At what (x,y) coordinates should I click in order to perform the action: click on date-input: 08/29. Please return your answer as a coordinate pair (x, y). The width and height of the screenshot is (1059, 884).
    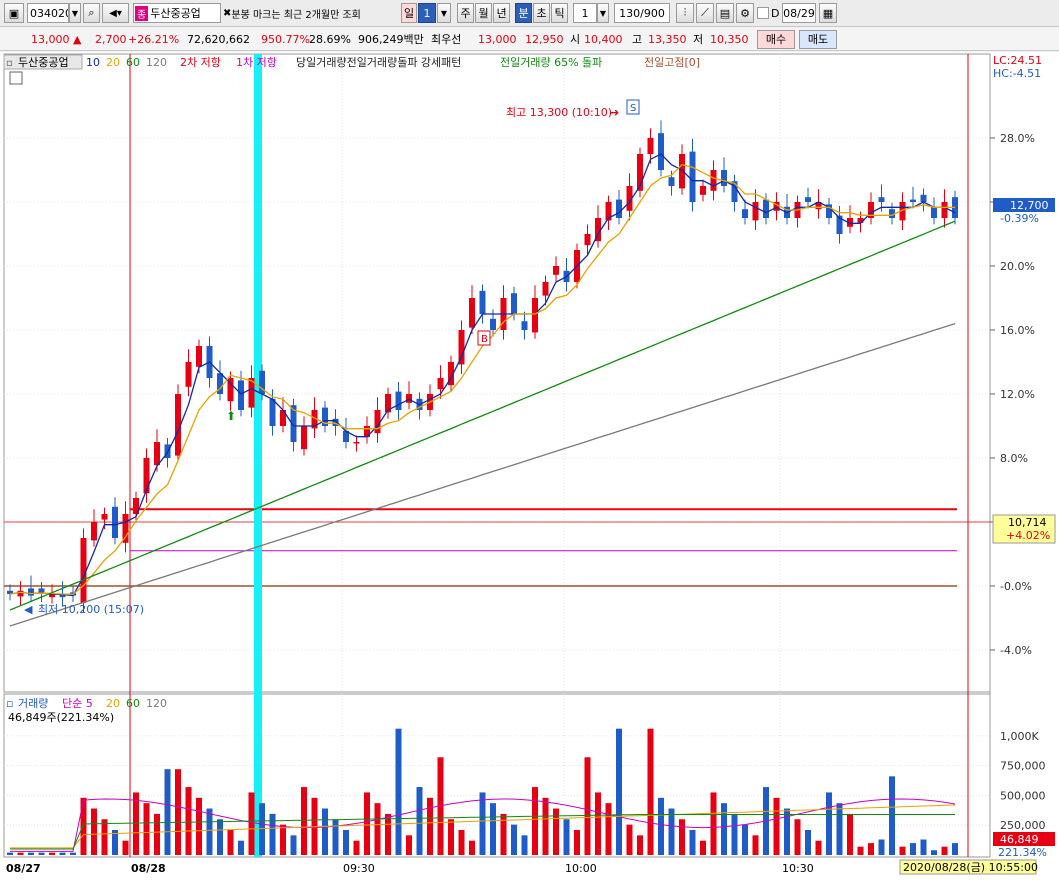
    Looking at the image, I should click on (799, 13).